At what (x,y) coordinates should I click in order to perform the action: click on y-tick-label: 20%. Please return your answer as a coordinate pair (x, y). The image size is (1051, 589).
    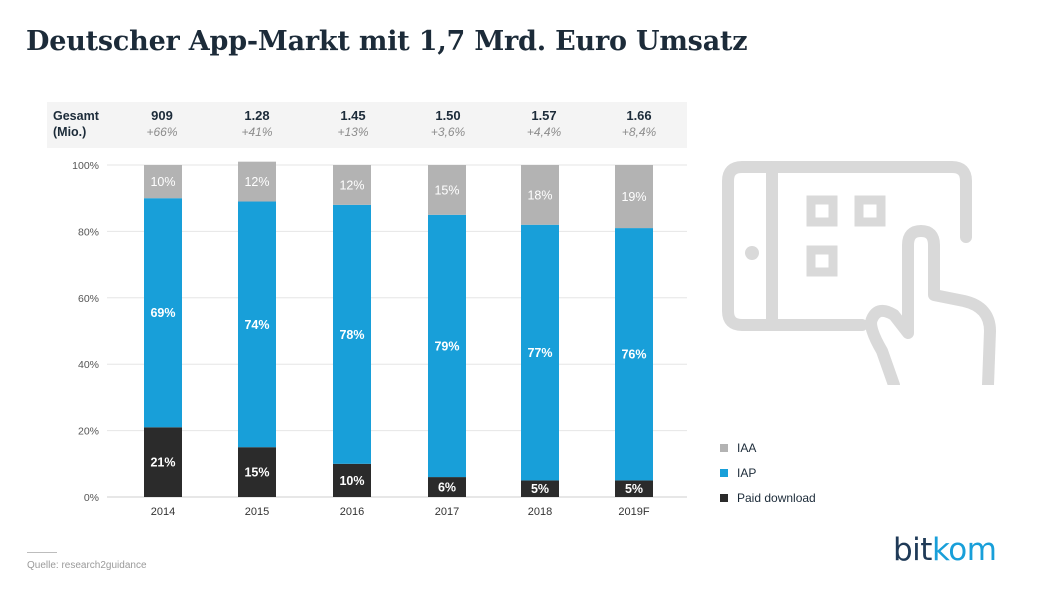
    Looking at the image, I should click on (88, 432).